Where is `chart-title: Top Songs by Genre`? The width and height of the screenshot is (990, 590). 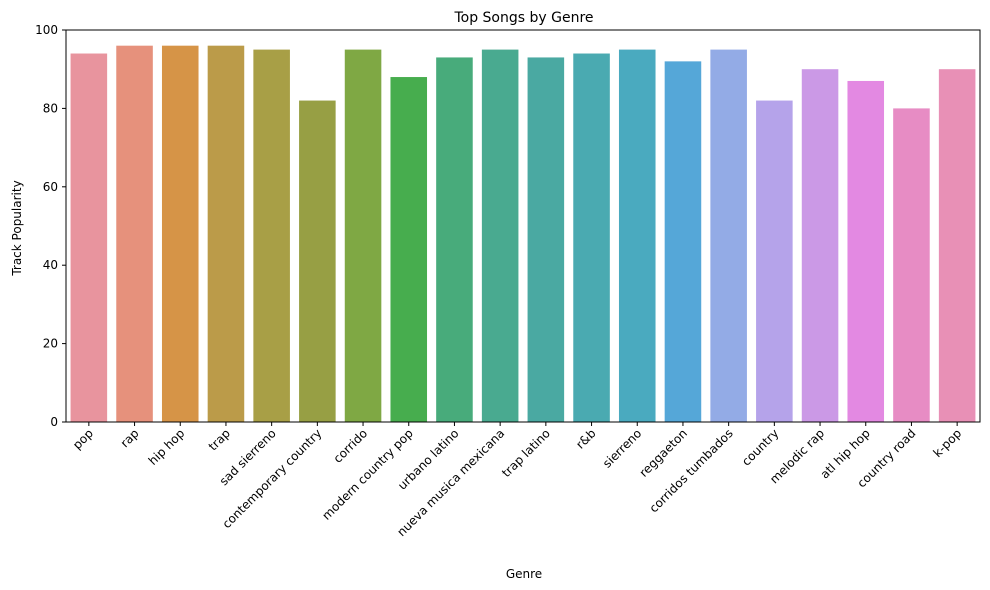 chart-title: Top Songs by Genre is located at coordinates (523, 18).